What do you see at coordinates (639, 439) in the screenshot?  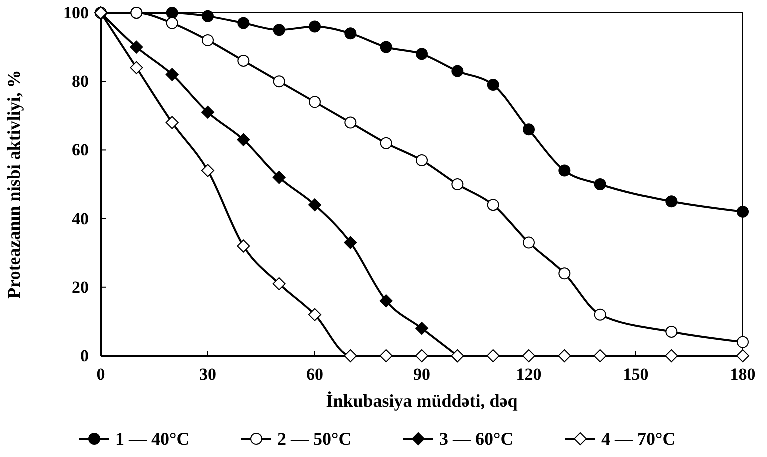 I see `legend-label: 4 — 70°C` at bounding box center [639, 439].